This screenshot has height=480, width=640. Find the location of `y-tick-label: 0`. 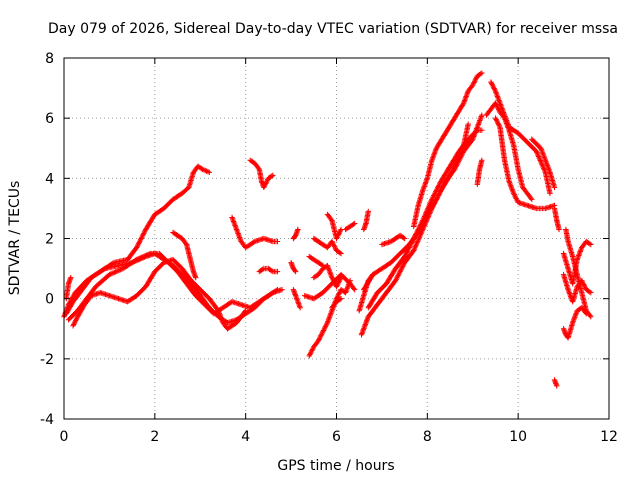

y-tick-label: 0 is located at coordinates (49, 300).